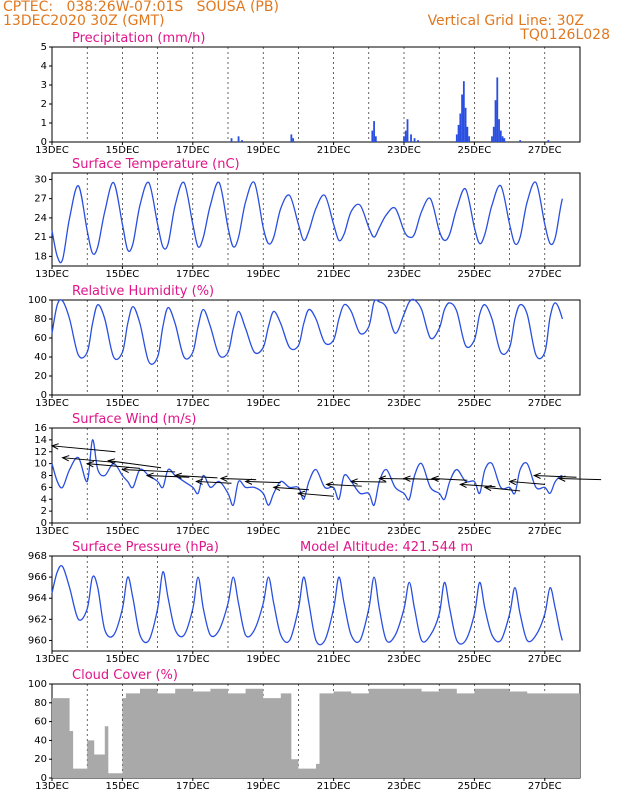  What do you see at coordinates (475, 531) in the screenshot?
I see `wind-xtick-label: 25DEC` at bounding box center [475, 531].